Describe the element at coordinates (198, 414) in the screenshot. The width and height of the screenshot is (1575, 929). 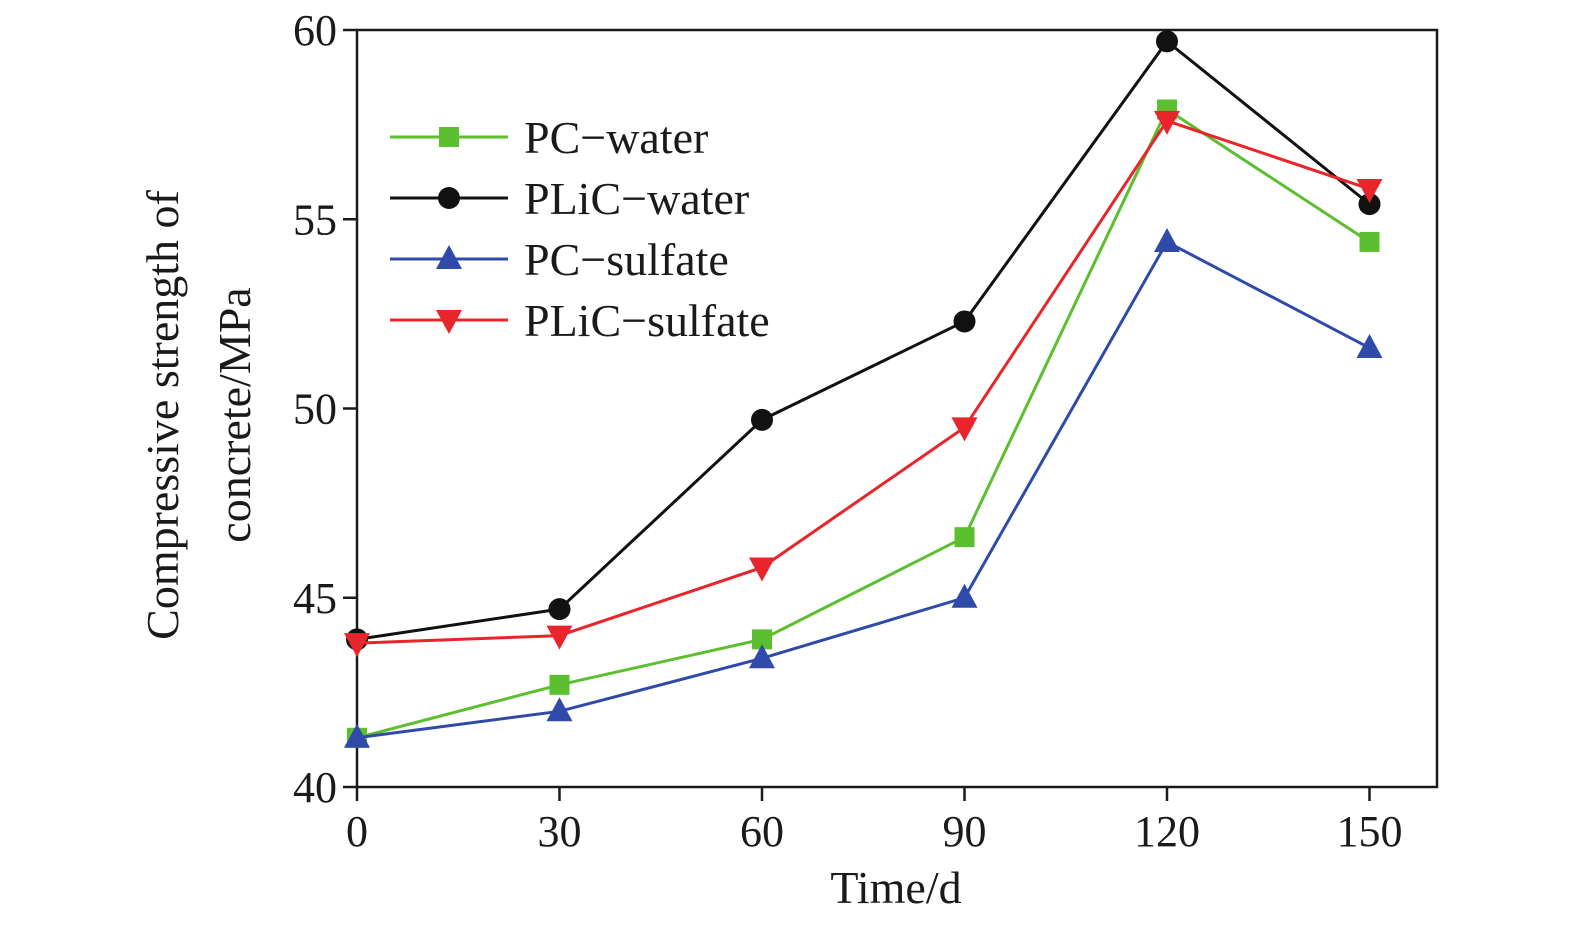
I see `y-axis-label: Compressive strength of concrete/MPa` at that location.